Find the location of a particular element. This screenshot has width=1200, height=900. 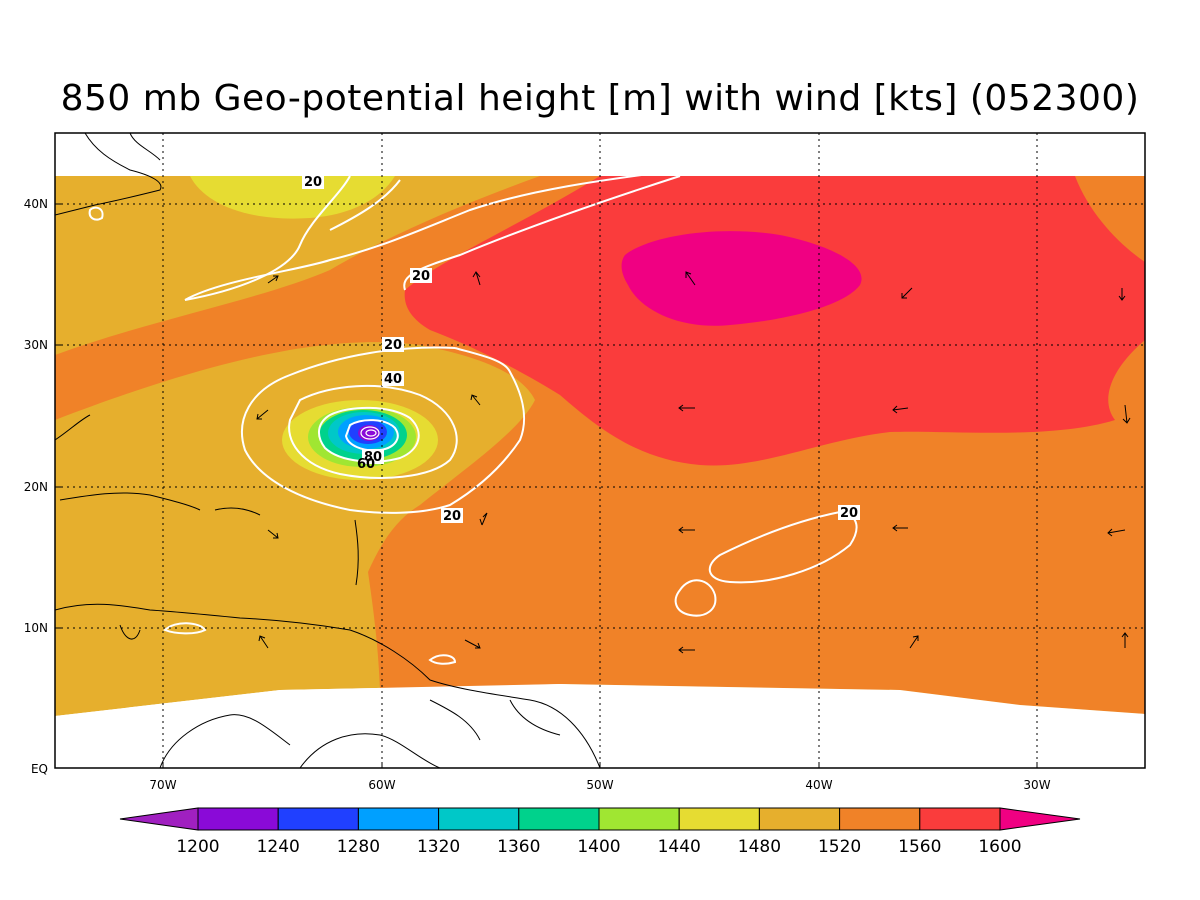

lon-tick-label: 30W is located at coordinates (1036, 785).